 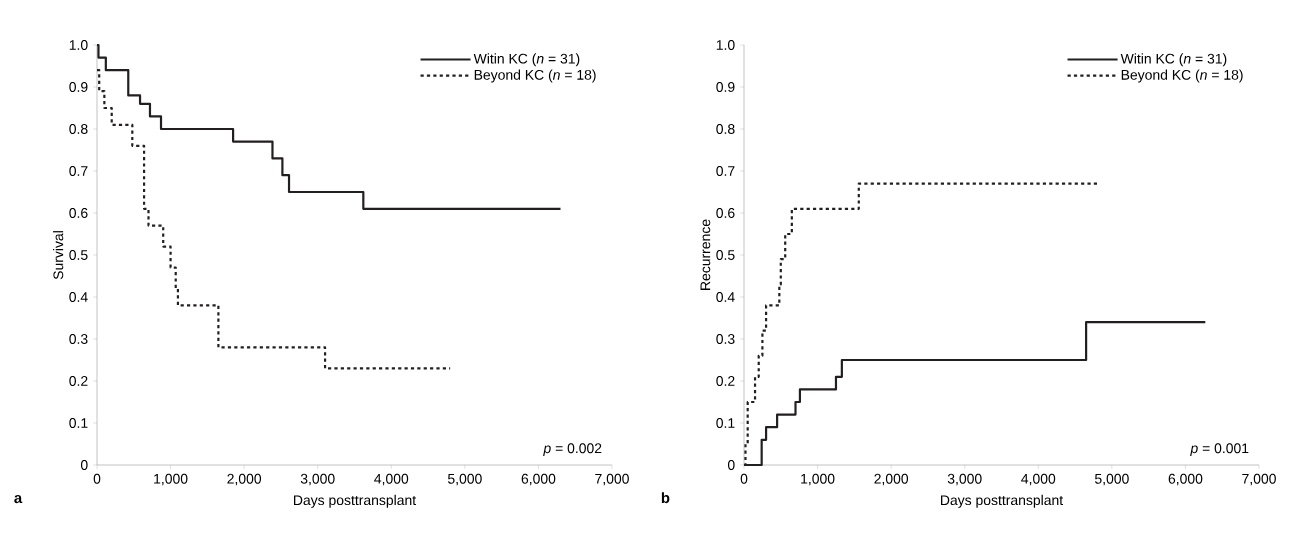 I want to click on text: b, so click(x=665, y=498).